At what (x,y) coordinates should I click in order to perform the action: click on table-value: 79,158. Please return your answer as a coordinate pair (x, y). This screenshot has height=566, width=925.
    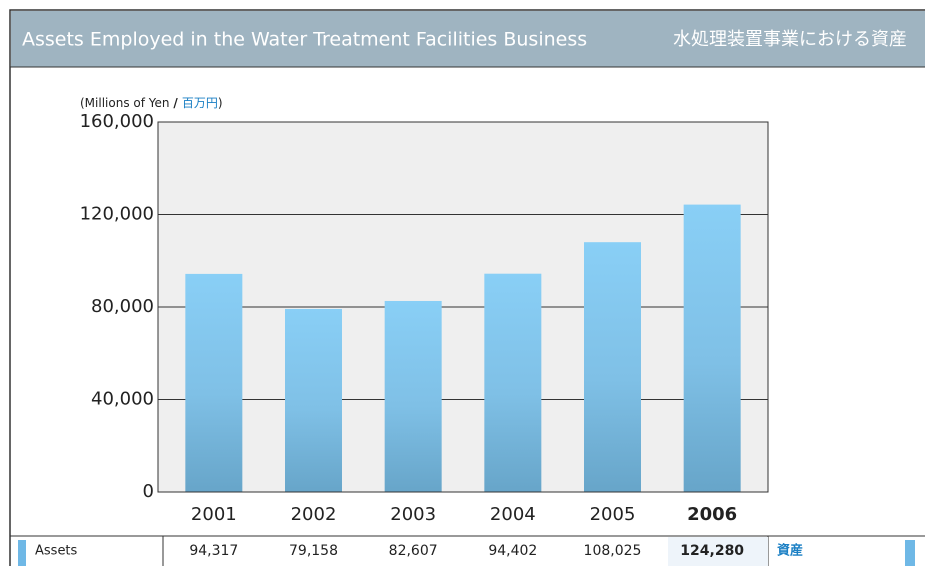
    Looking at the image, I should click on (313, 551).